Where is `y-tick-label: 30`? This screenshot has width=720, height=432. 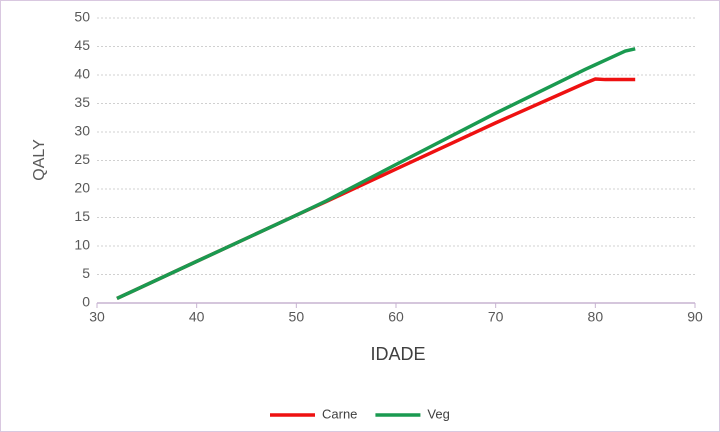 y-tick-label: 30 is located at coordinates (82, 131).